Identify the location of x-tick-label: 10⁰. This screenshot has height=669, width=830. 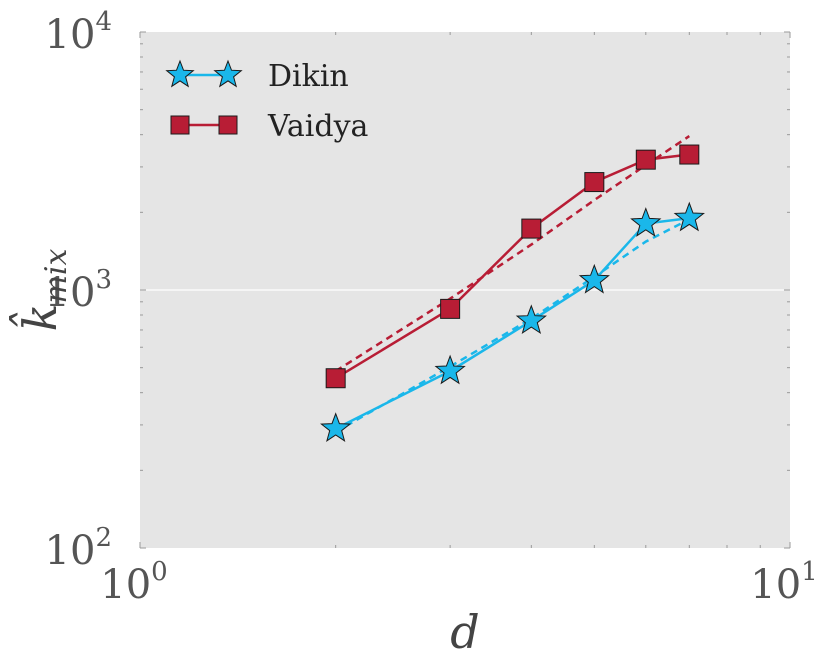
(133, 582).